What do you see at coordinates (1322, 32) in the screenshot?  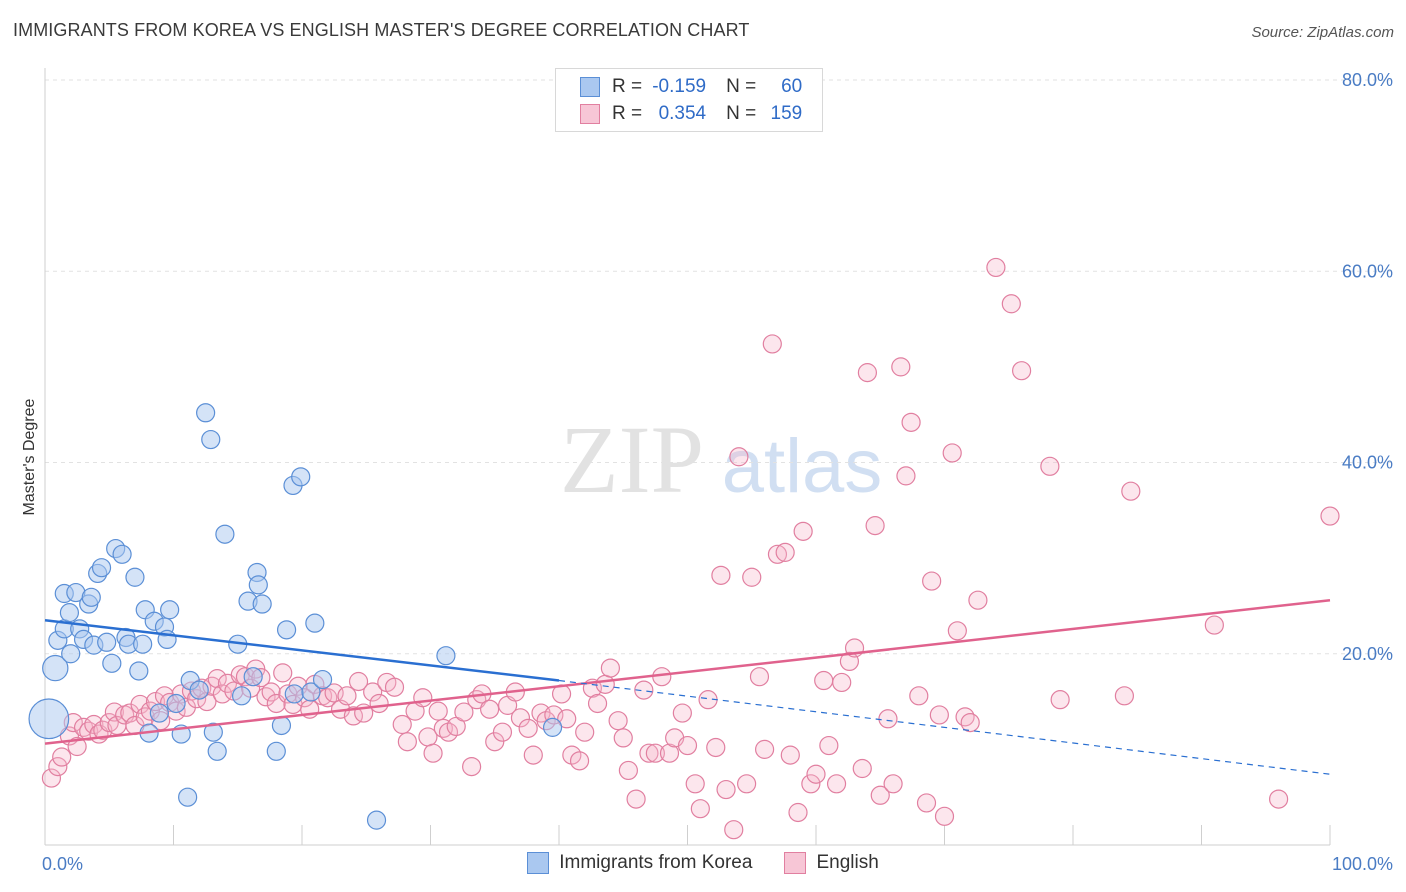 I see `source-credit: Source: ZipAtlas.com` at bounding box center [1322, 32].